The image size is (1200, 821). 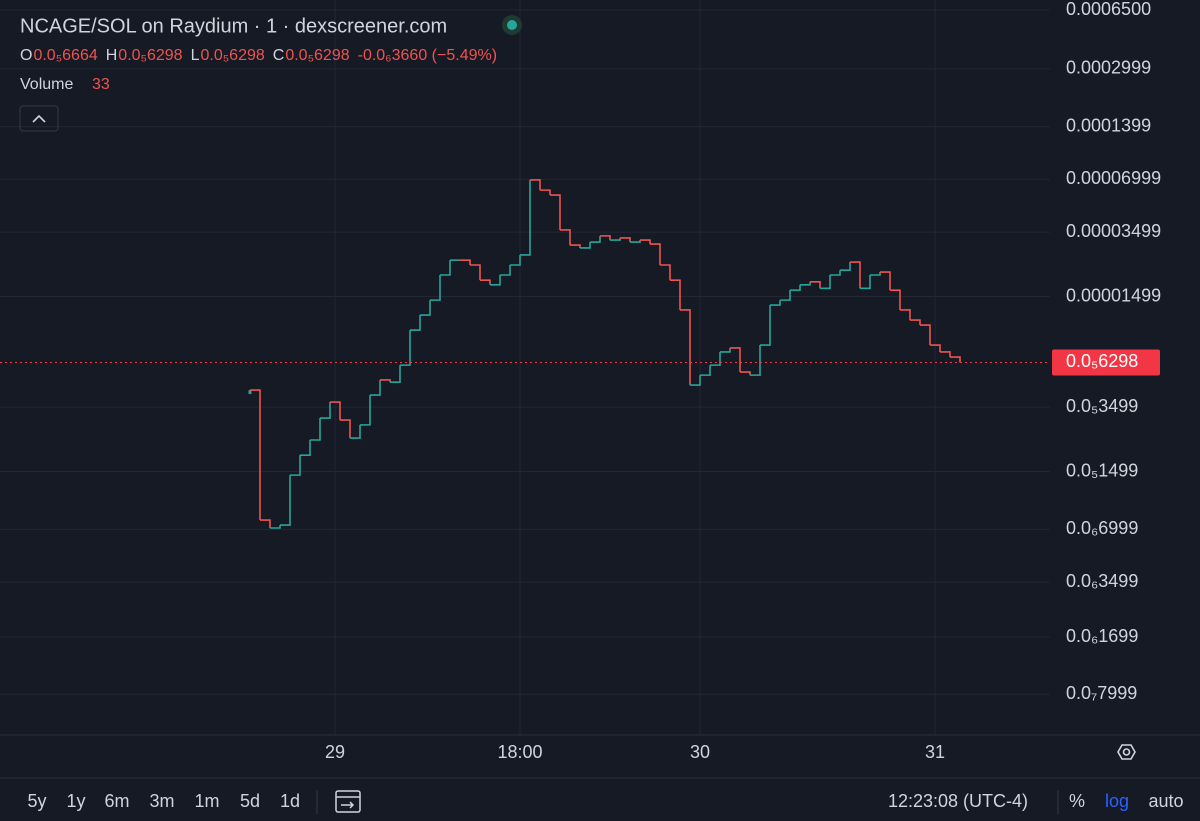 What do you see at coordinates (46, 84) in the screenshot?
I see `volume-label: Volume` at bounding box center [46, 84].